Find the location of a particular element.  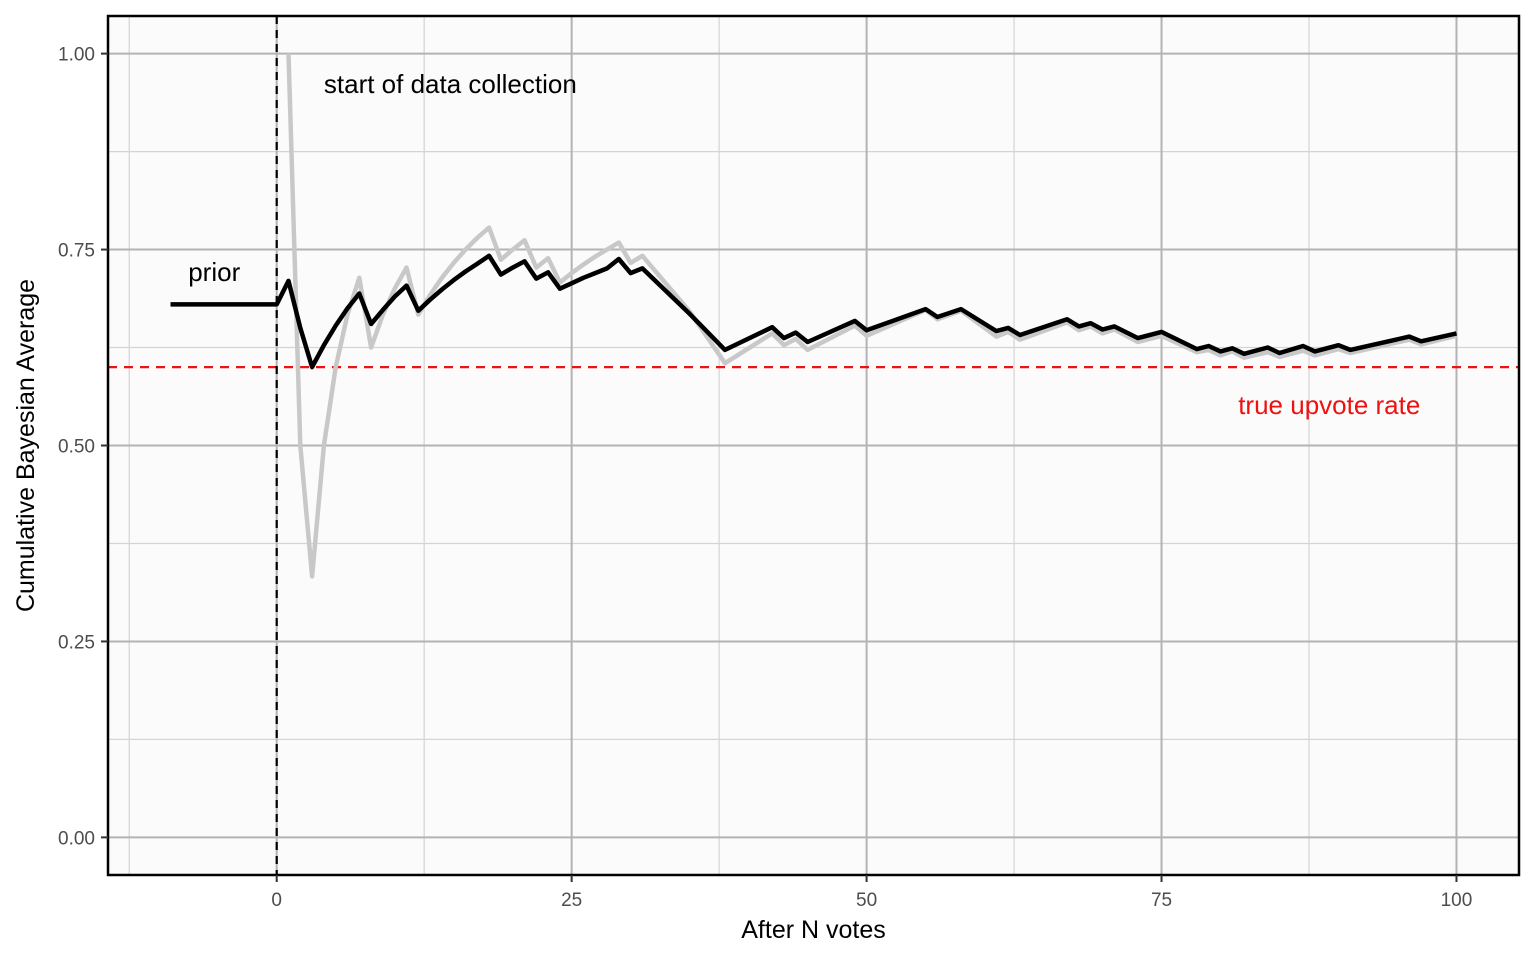

annotation-label: true upvote rate is located at coordinates (1329, 405).